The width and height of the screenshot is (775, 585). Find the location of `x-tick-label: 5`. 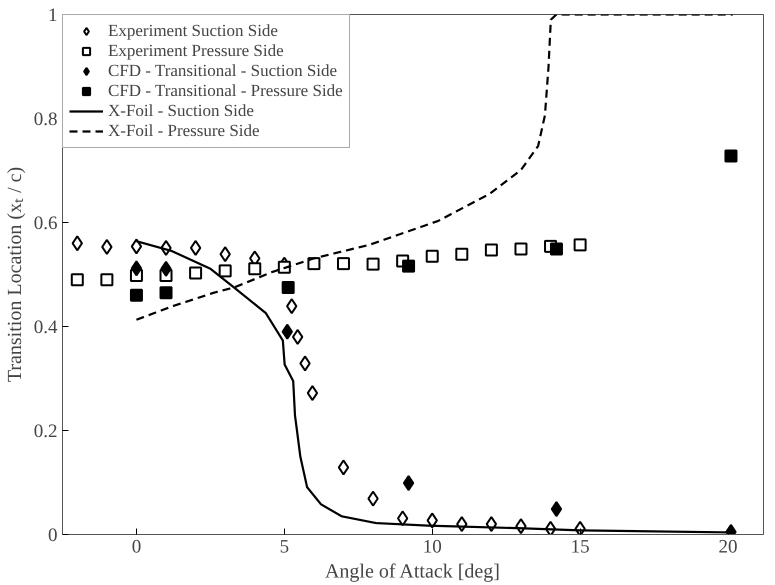

x-tick-label: 5 is located at coordinates (285, 547).